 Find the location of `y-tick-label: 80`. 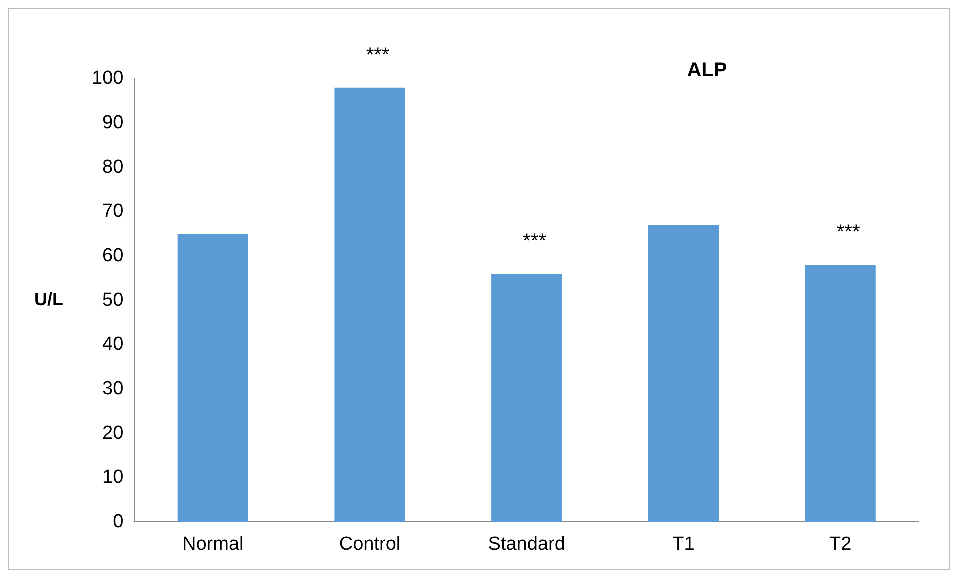

y-tick-label: 80 is located at coordinates (113, 167).